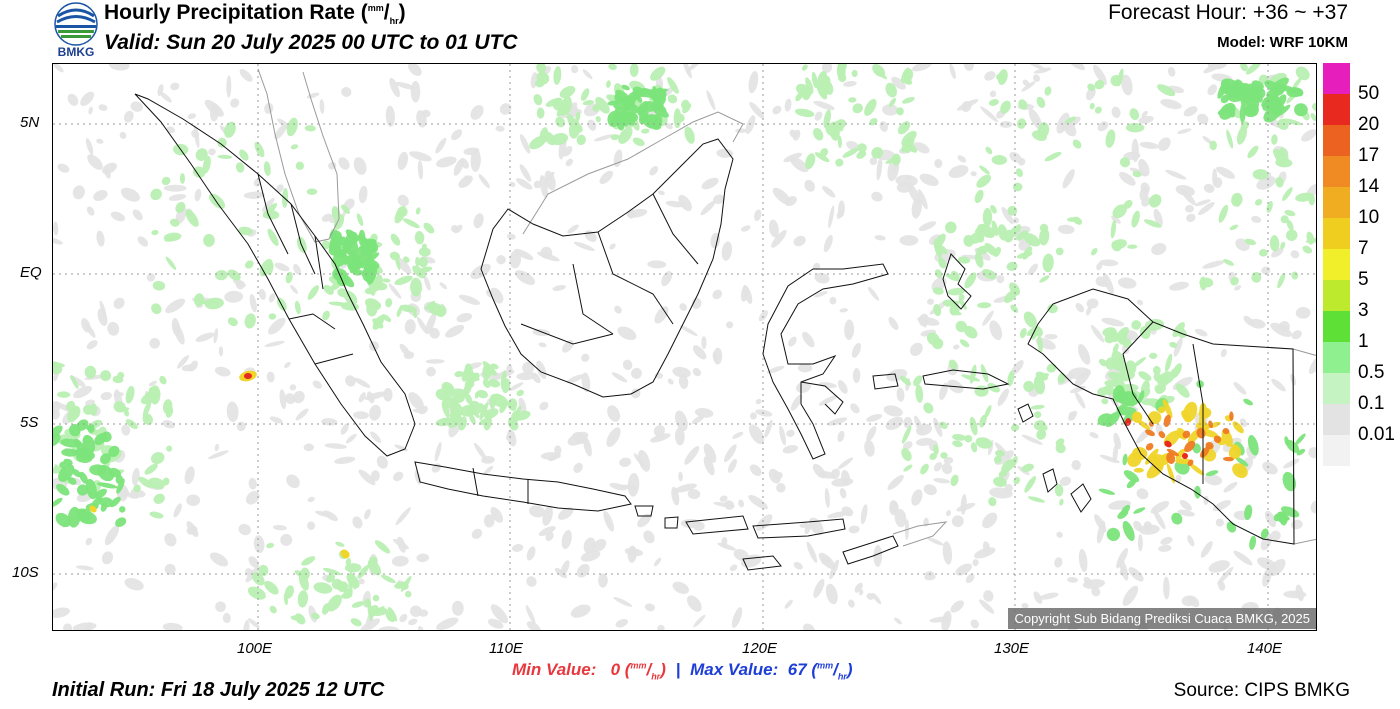 The width and height of the screenshot is (1400, 709). Describe the element at coordinates (1376, 434) in the screenshot. I see `scale-label: 0.01` at that location.